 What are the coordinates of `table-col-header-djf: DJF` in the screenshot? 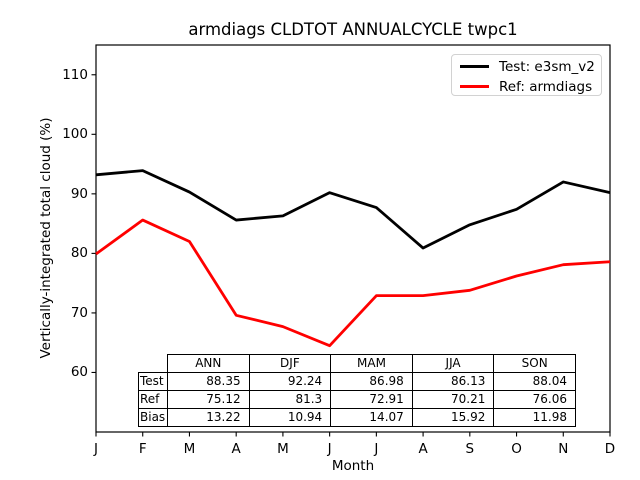 It's located at (290, 363).